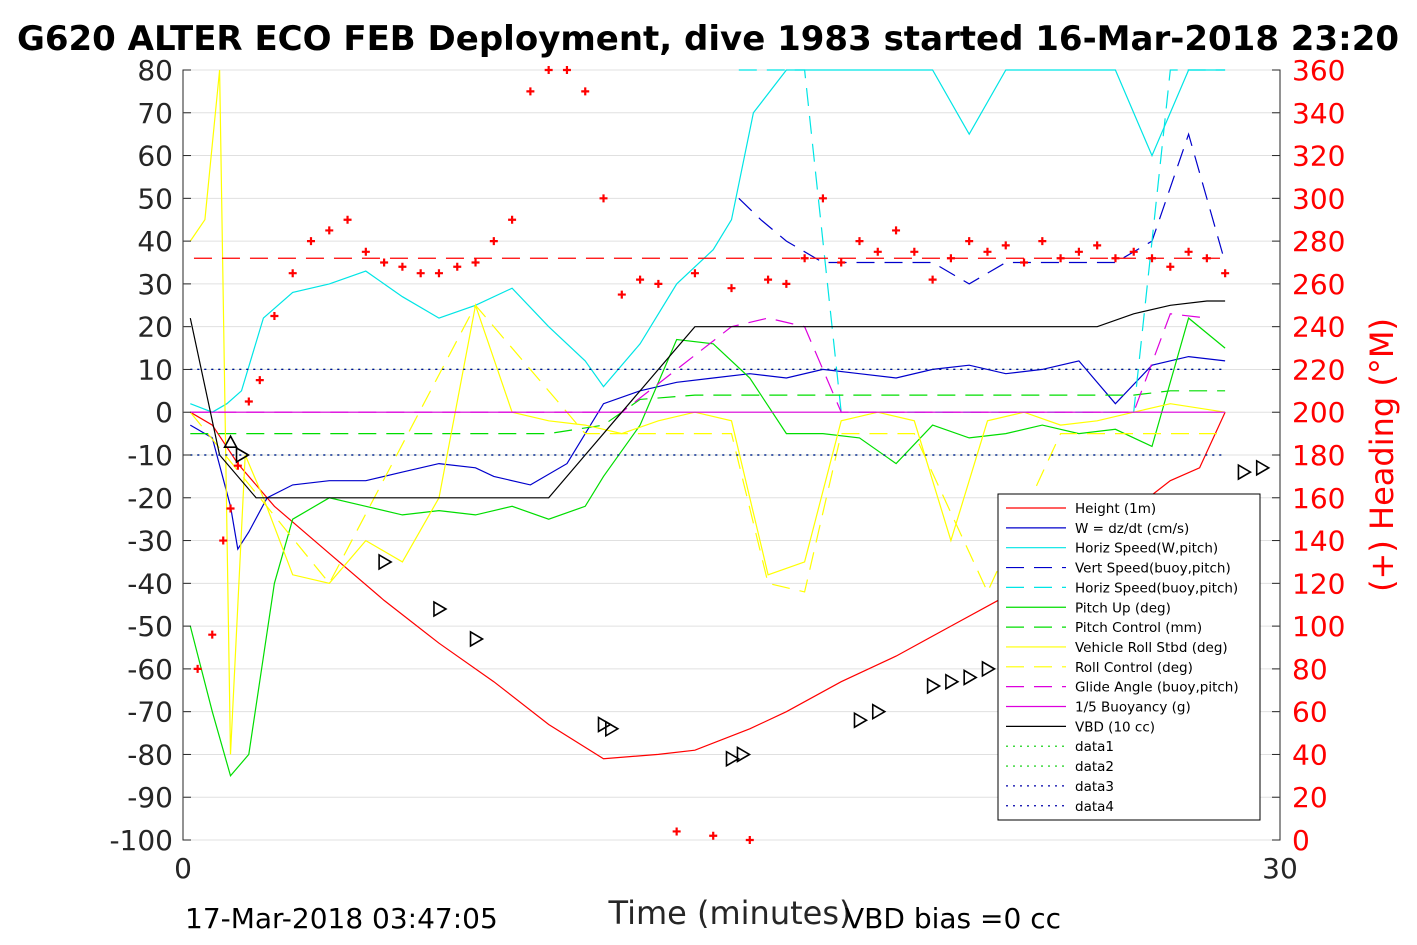  Describe the element at coordinates (1134, 668) in the screenshot. I see `legend-label-8: Roll Control (deg)` at that location.